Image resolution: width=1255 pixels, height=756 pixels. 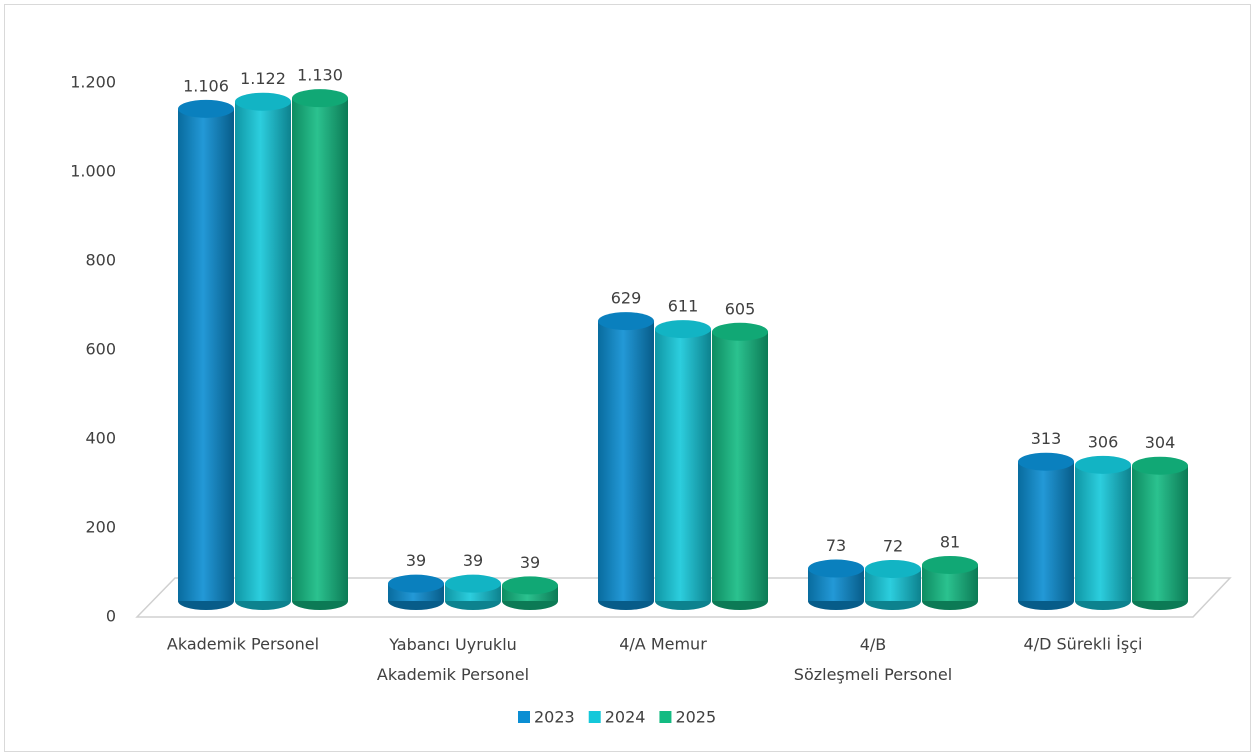 I want to click on legend-label: 2024, so click(x=625, y=717).